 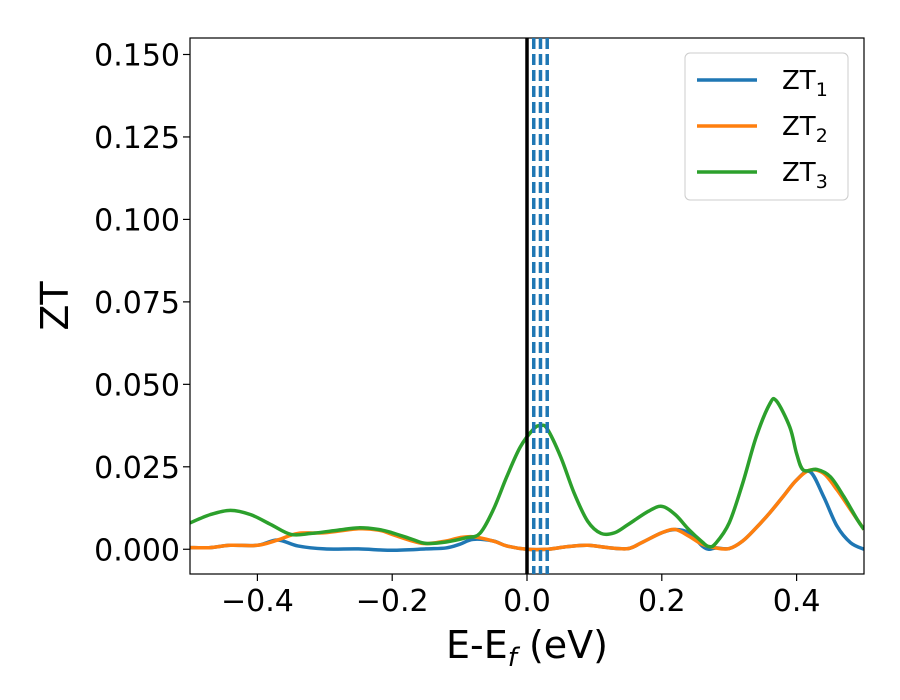 I want to click on y-axis: 0.000 0.025 0.050 0.075 0.100 0.125 0.150, so click(x=142, y=303).